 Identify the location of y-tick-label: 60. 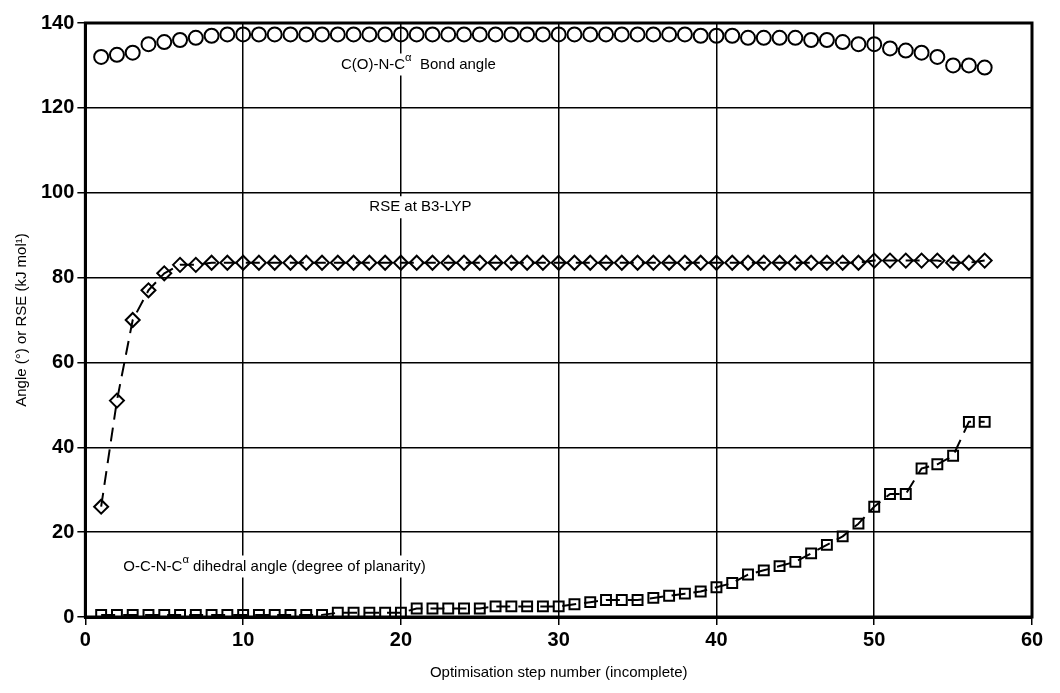
(63, 360).